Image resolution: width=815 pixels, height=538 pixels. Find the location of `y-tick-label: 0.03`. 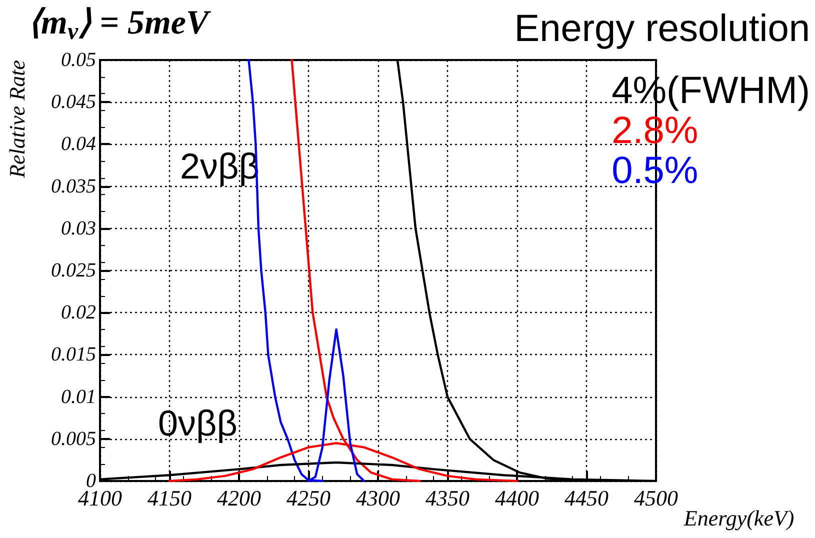

y-tick-label: 0.03 is located at coordinates (78, 228).